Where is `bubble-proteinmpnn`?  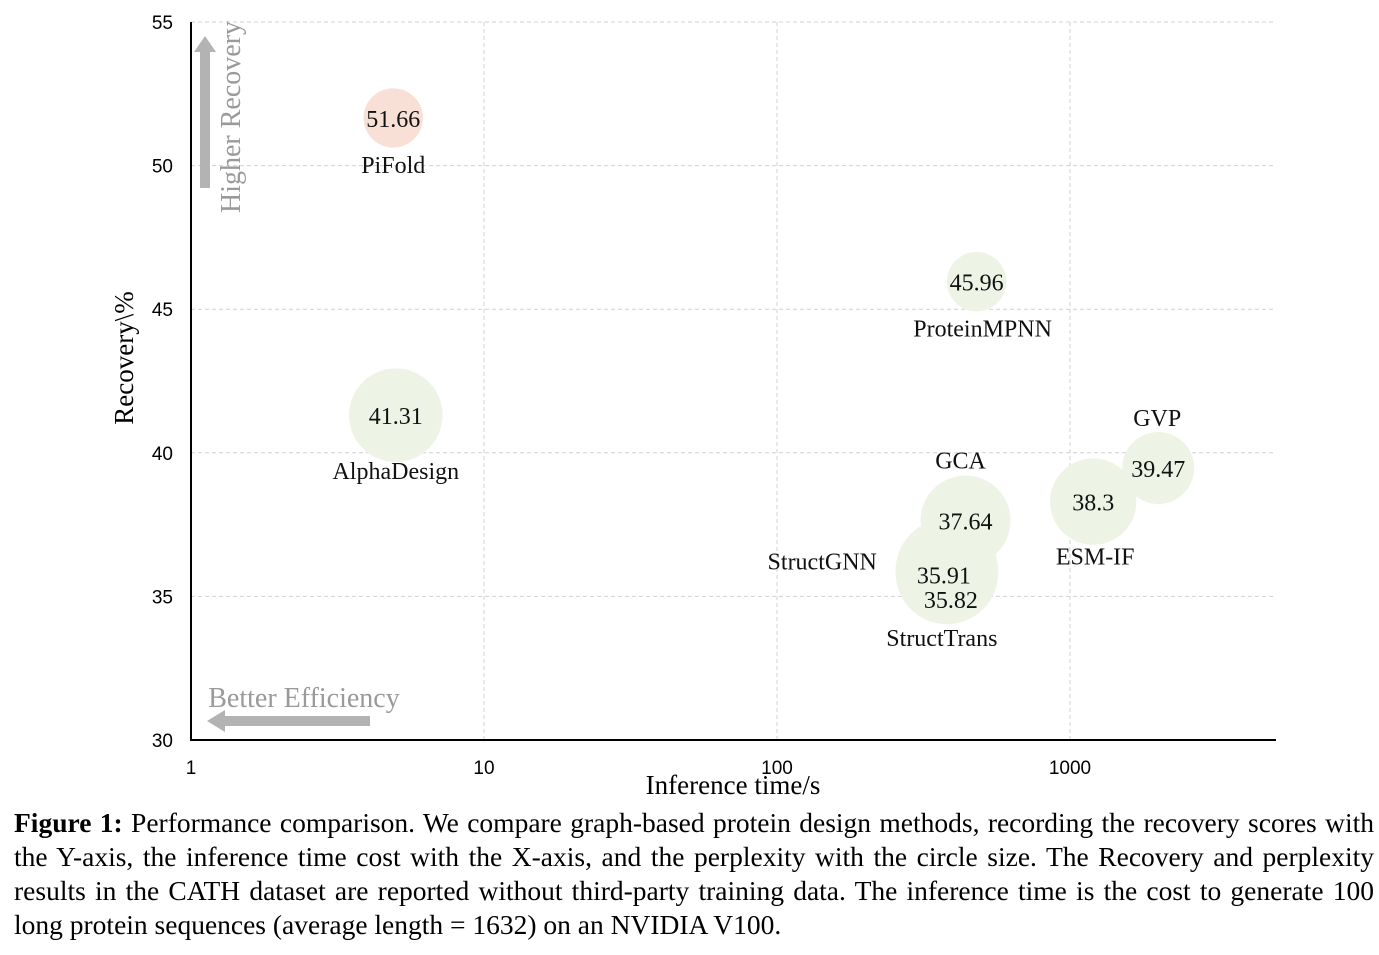 bubble-proteinmpnn is located at coordinates (976, 281).